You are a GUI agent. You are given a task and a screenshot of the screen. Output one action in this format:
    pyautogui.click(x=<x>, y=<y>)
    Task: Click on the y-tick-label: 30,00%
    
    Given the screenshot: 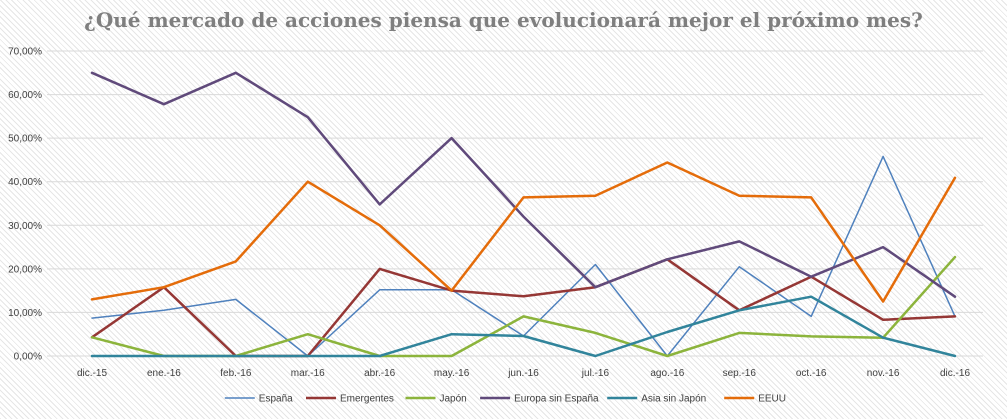 What is the action you would take?
    pyautogui.click(x=25, y=226)
    